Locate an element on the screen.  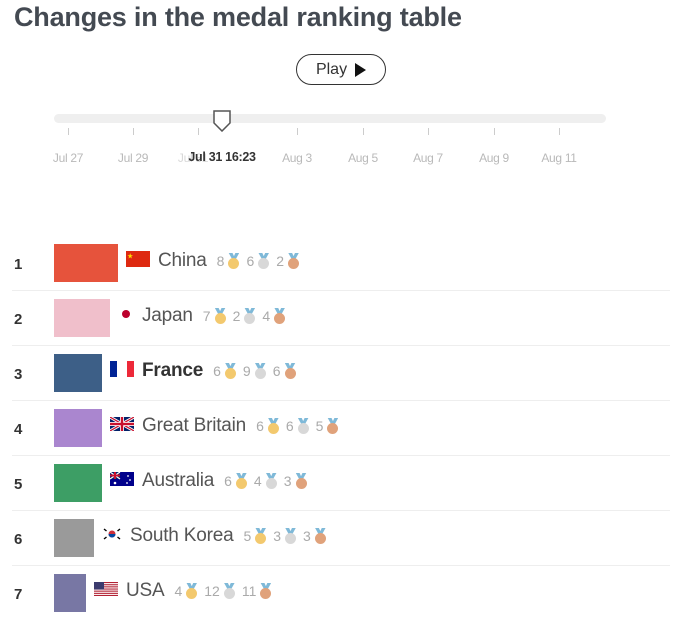
france-flag-icon is located at coordinates (122, 371).